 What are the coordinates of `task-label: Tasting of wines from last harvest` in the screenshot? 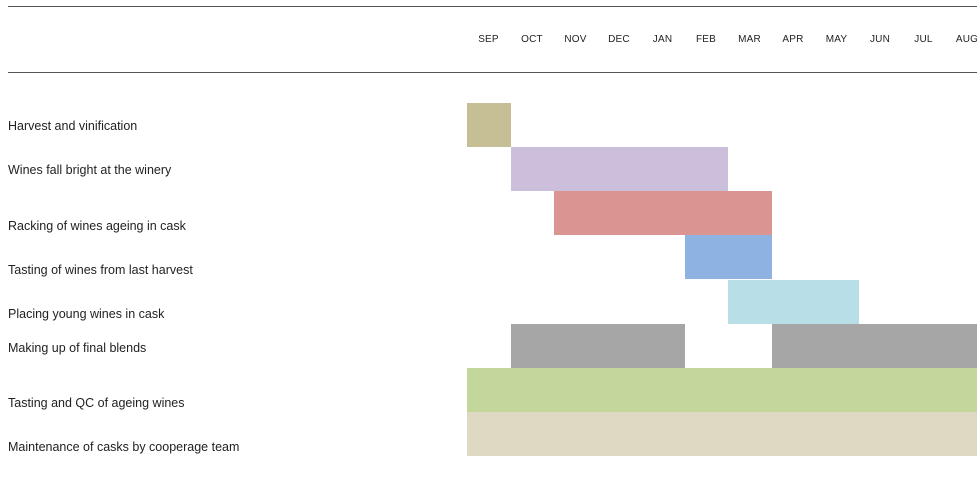 It's located at (100, 270).